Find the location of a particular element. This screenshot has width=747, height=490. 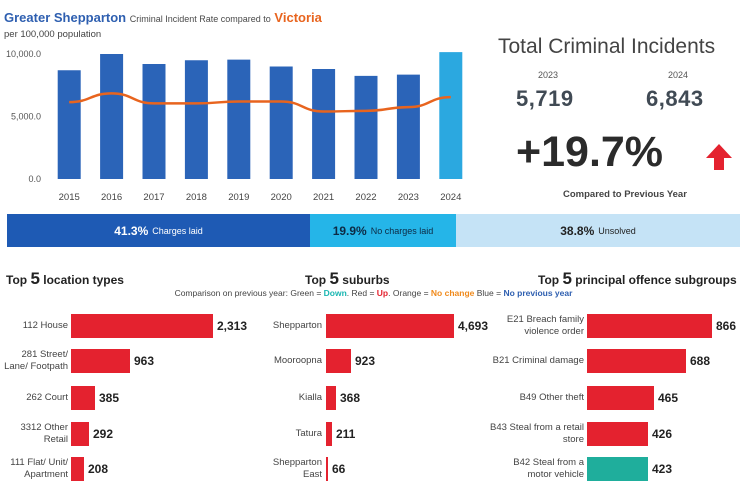

location-label: 111 Flat/ Unit/ Apartment is located at coordinates (39, 468).